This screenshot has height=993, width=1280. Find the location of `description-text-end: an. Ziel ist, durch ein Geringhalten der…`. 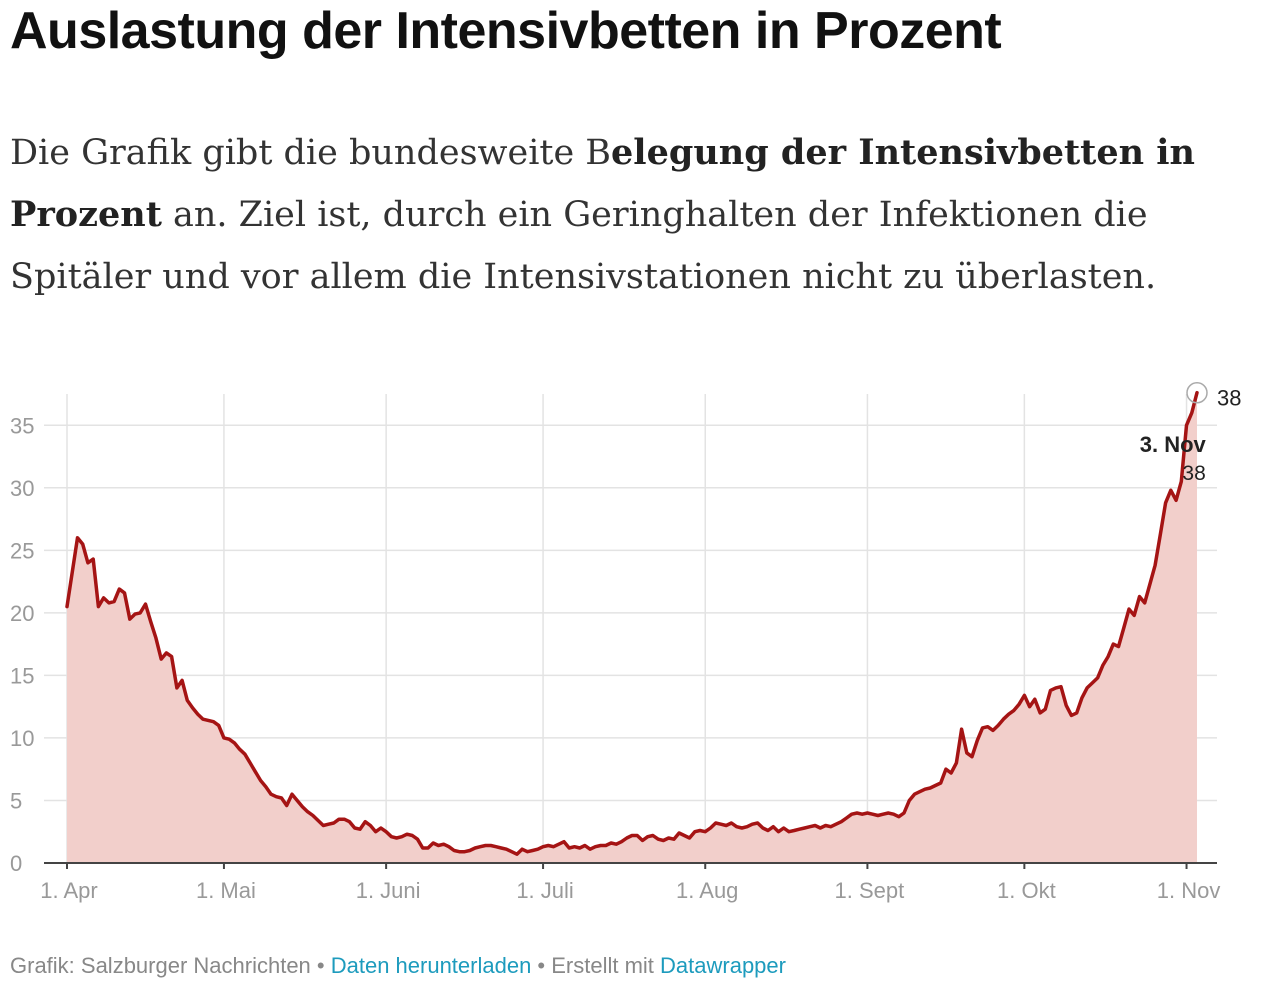

description-text-end: an. Ziel ist, durch ein Geringhalten der… is located at coordinates (583, 246).